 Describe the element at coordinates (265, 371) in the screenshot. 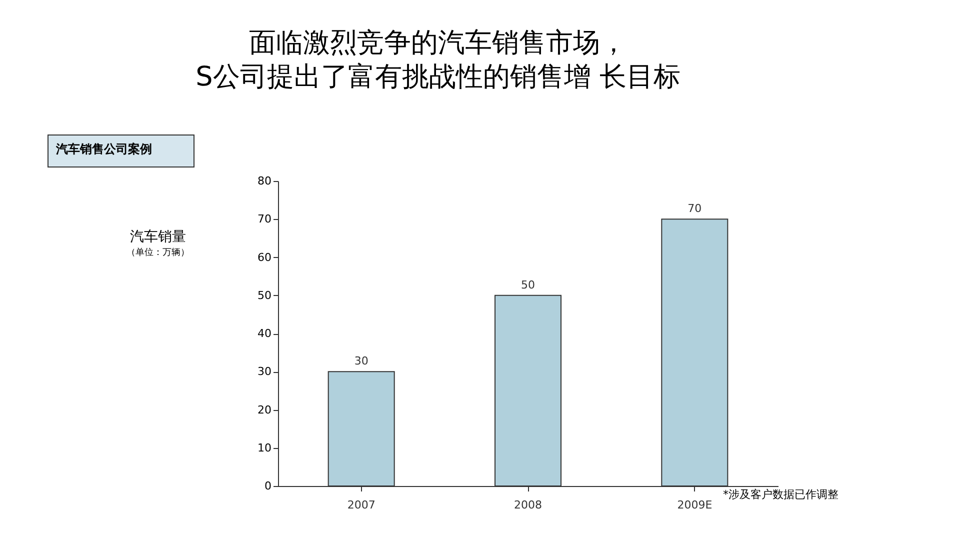

I see `y-tick-label: 30` at that location.